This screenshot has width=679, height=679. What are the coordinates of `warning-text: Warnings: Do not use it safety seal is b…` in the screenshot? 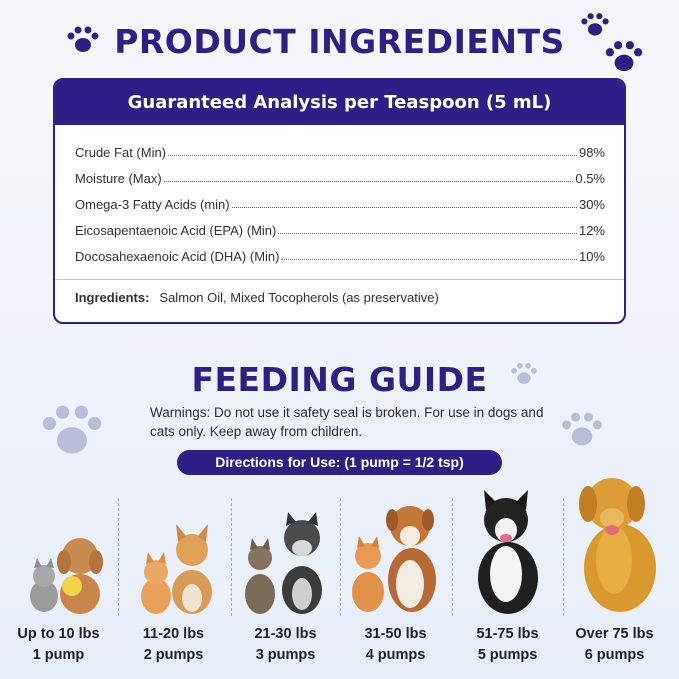 It's located at (347, 422).